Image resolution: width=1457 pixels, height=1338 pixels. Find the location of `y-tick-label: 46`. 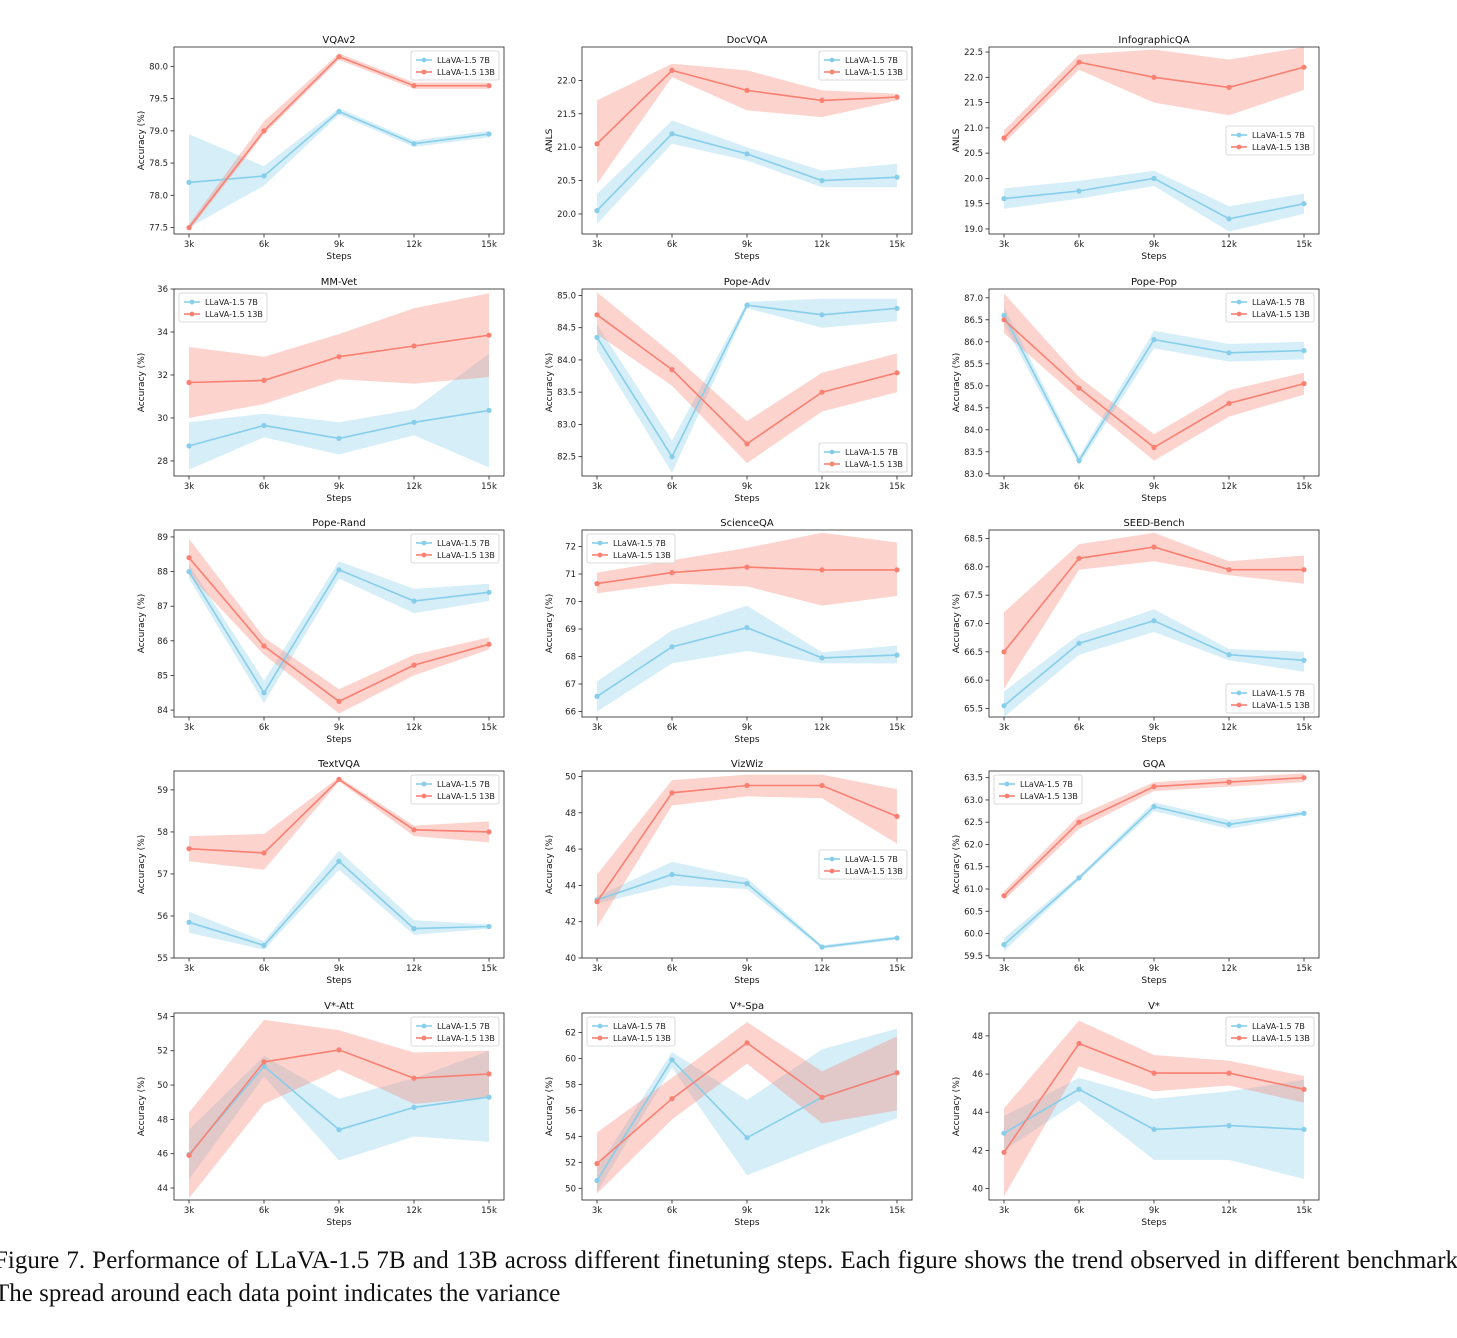

y-tick-label: 46 is located at coordinates (162, 1155).